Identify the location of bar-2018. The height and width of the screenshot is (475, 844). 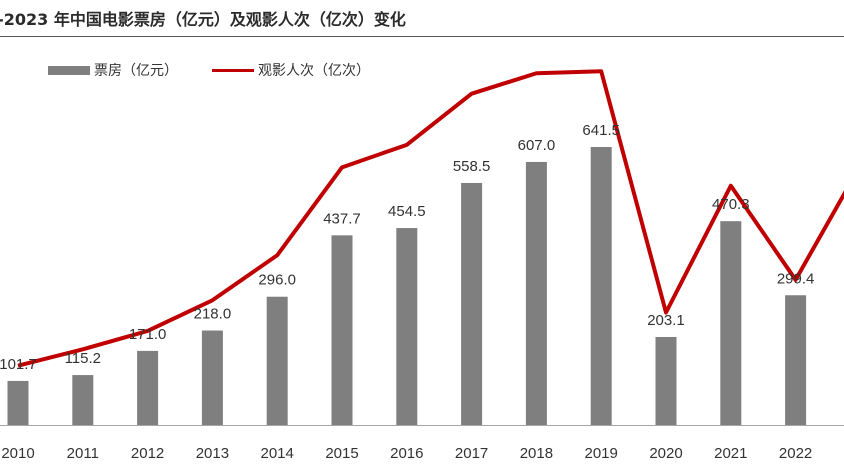
(536, 293).